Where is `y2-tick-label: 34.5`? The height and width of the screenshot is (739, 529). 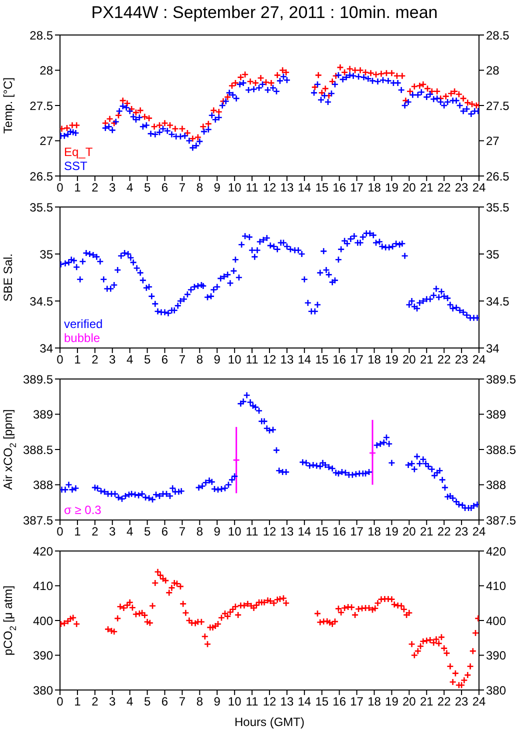
y2-tick-label: 34.5 is located at coordinates (498, 301).